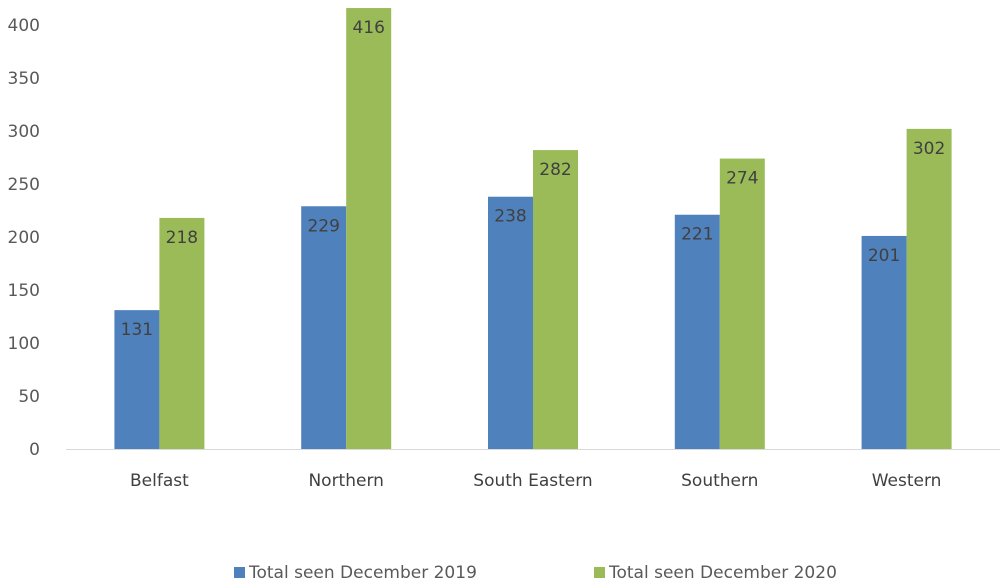 The height and width of the screenshot is (584, 1003). Describe the element at coordinates (24, 185) in the screenshot. I see `y-tick-label: 250` at that location.